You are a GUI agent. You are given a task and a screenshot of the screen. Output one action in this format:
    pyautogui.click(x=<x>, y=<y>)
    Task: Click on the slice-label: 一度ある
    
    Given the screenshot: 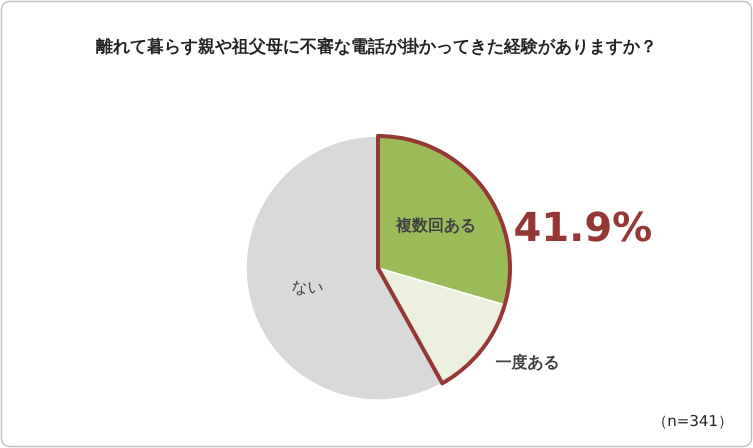 What is the action you would take?
    pyautogui.click(x=527, y=362)
    